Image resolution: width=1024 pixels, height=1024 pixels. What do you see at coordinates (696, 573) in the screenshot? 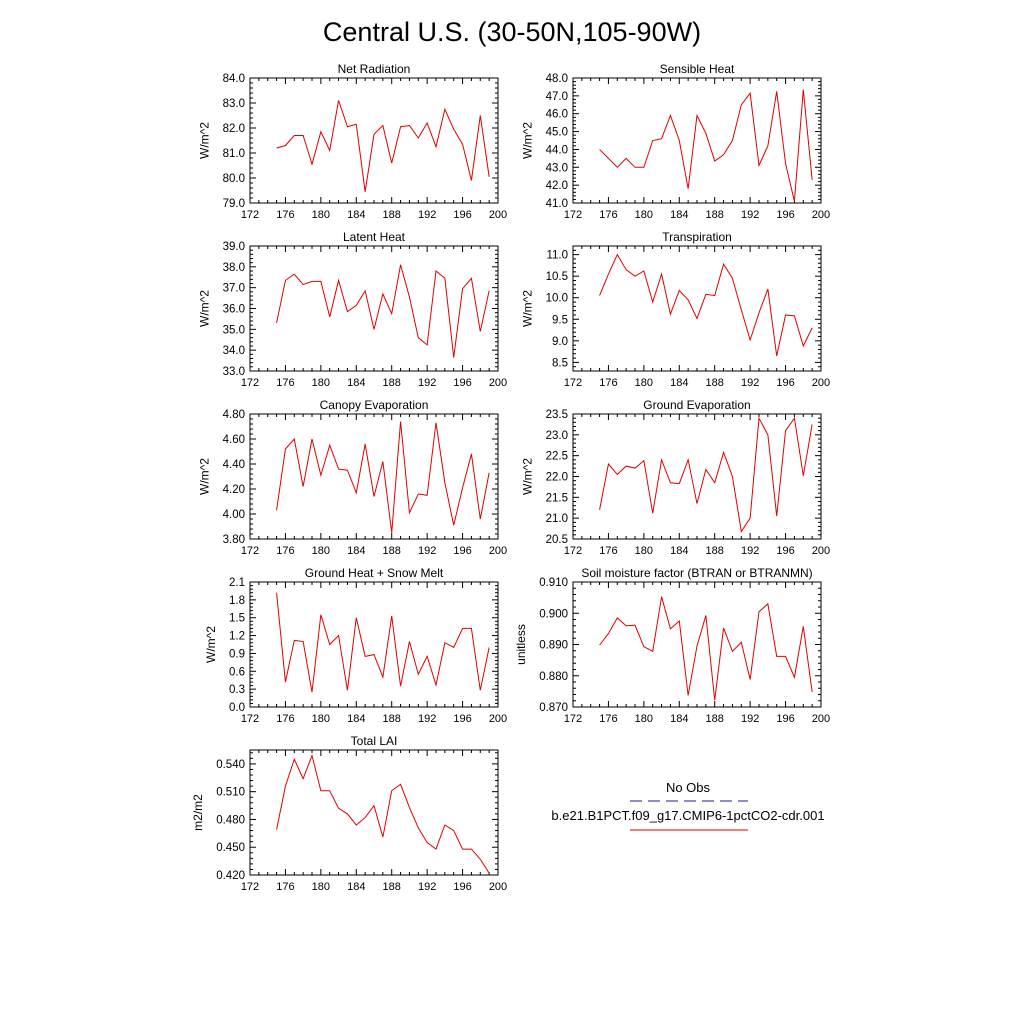
I see `panel-title: Soil moisture factor (BTRAN or BTRANMN)` at bounding box center [696, 573].